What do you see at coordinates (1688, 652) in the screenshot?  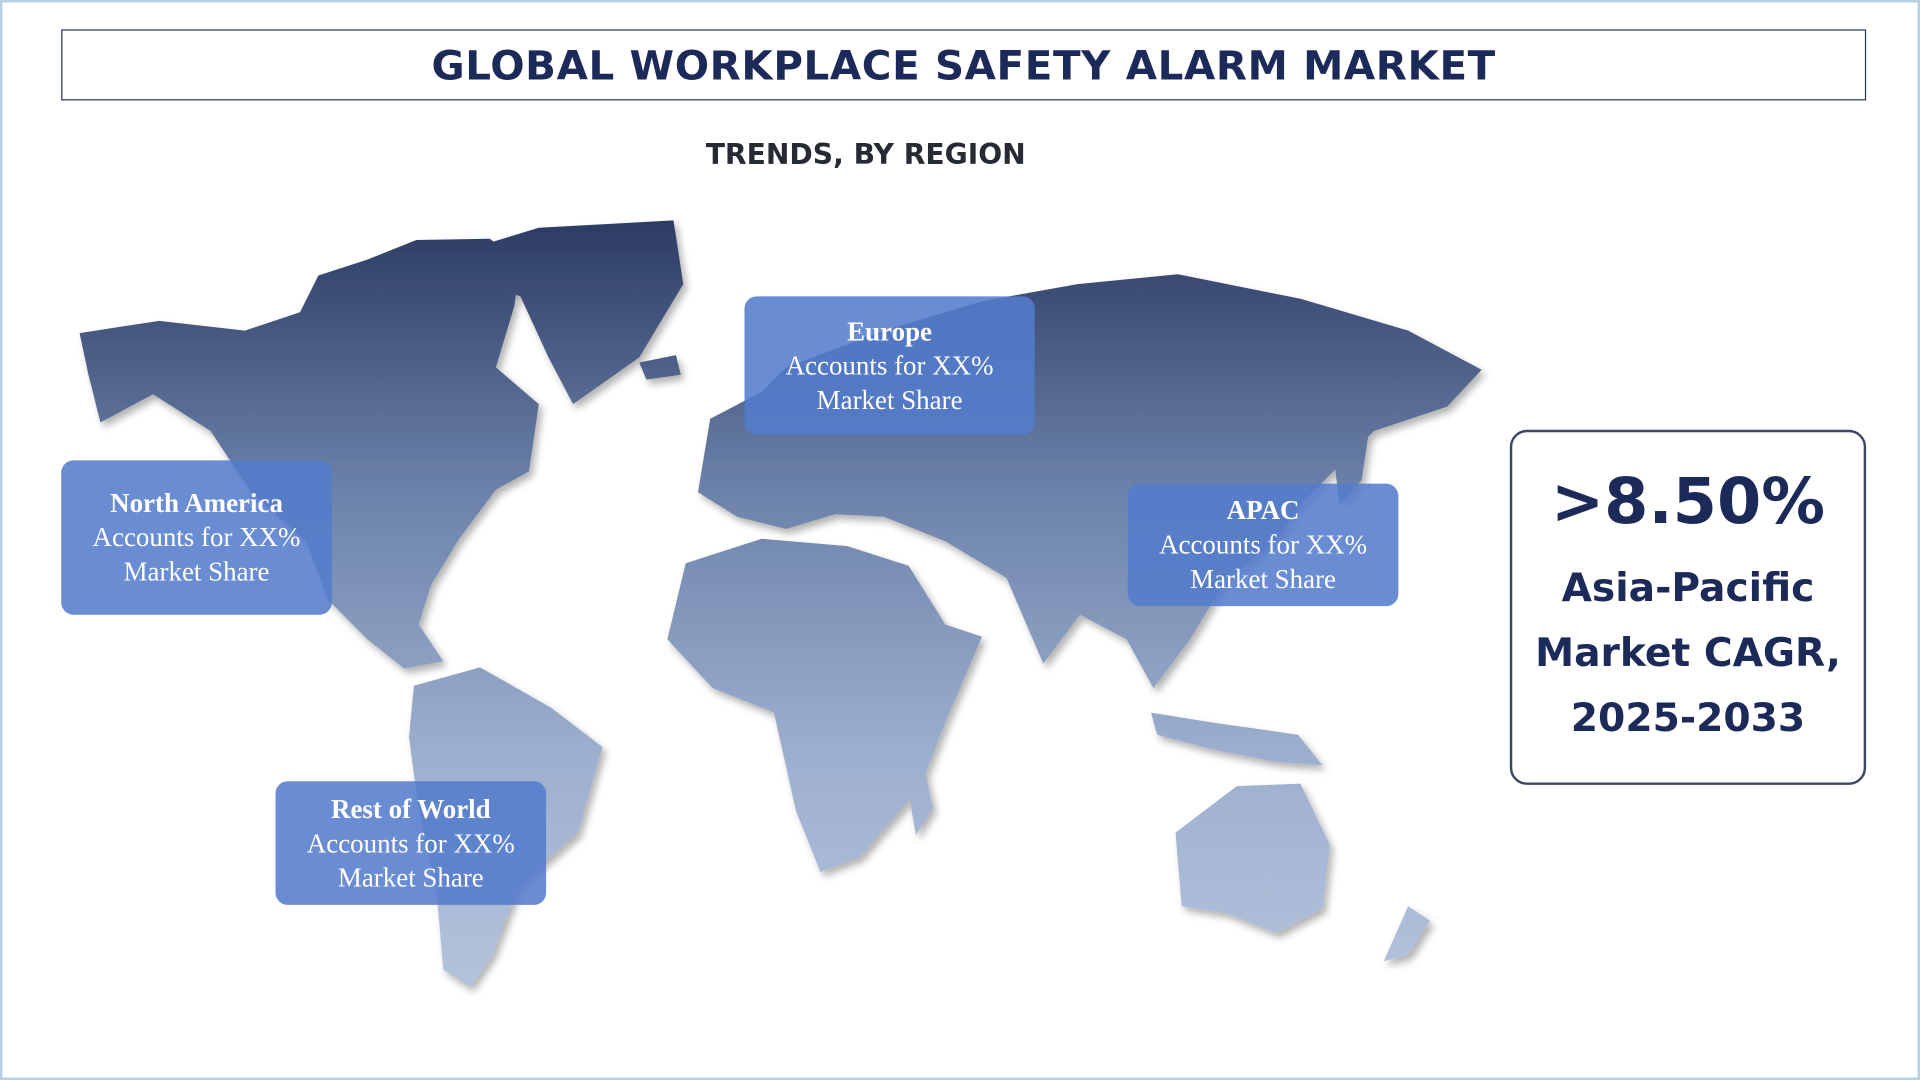 I see `cagr-label: Market CAGR,` at bounding box center [1688, 652].